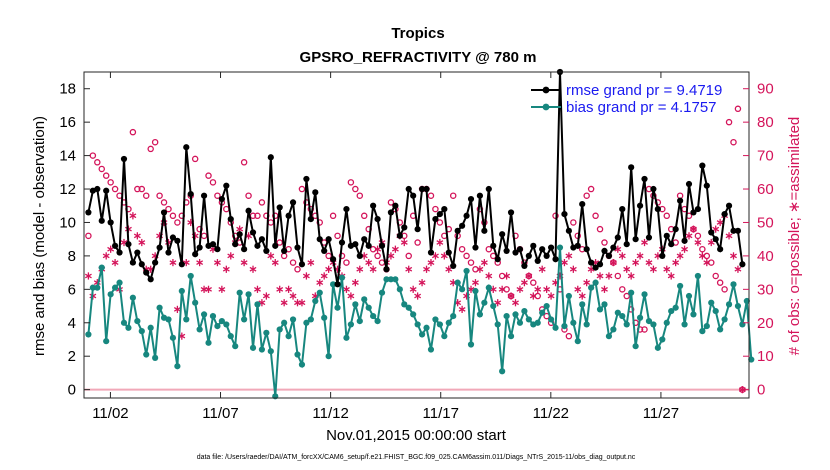 The width and height of the screenshot is (830, 470). I want to click on y2-tick-label: 80, so click(765, 122).